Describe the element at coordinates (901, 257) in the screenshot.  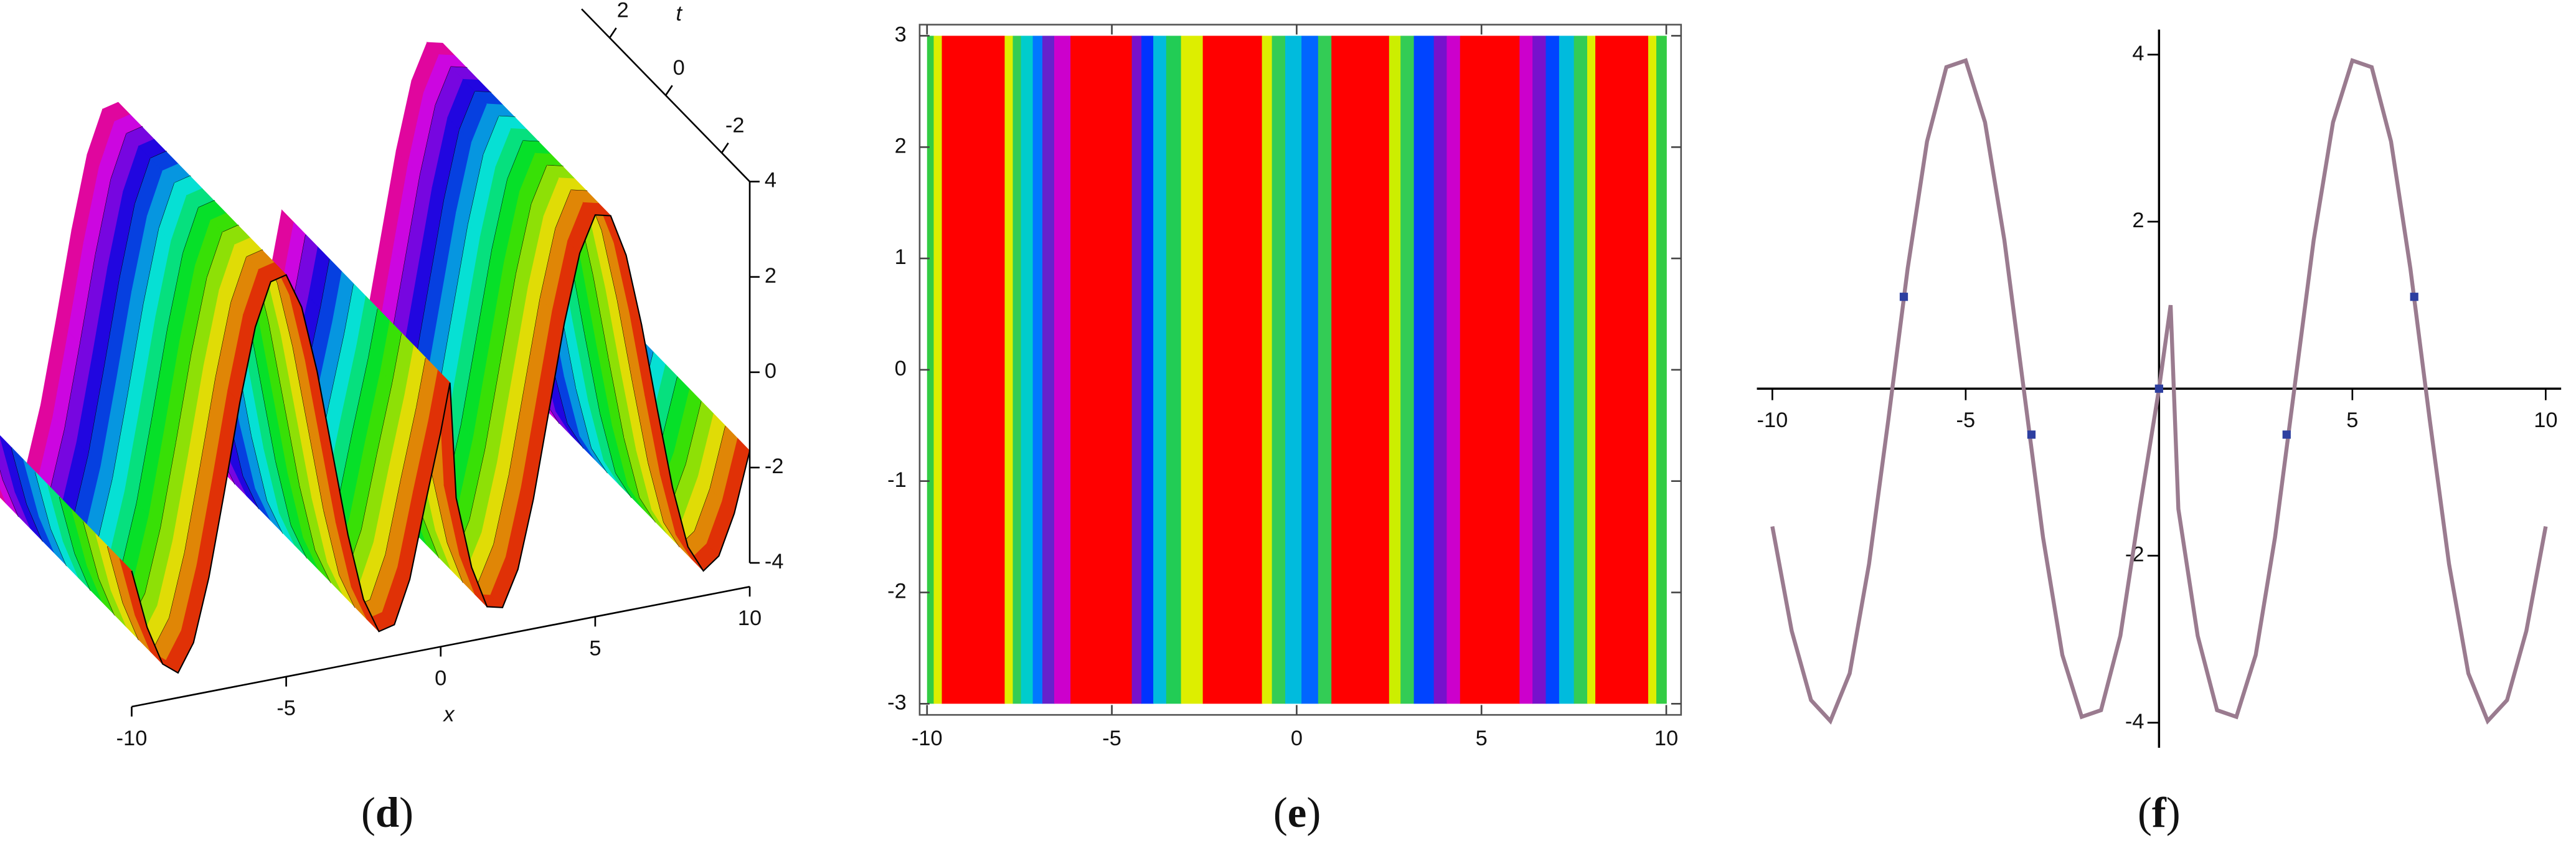
I see `y-tick-label: 1` at that location.